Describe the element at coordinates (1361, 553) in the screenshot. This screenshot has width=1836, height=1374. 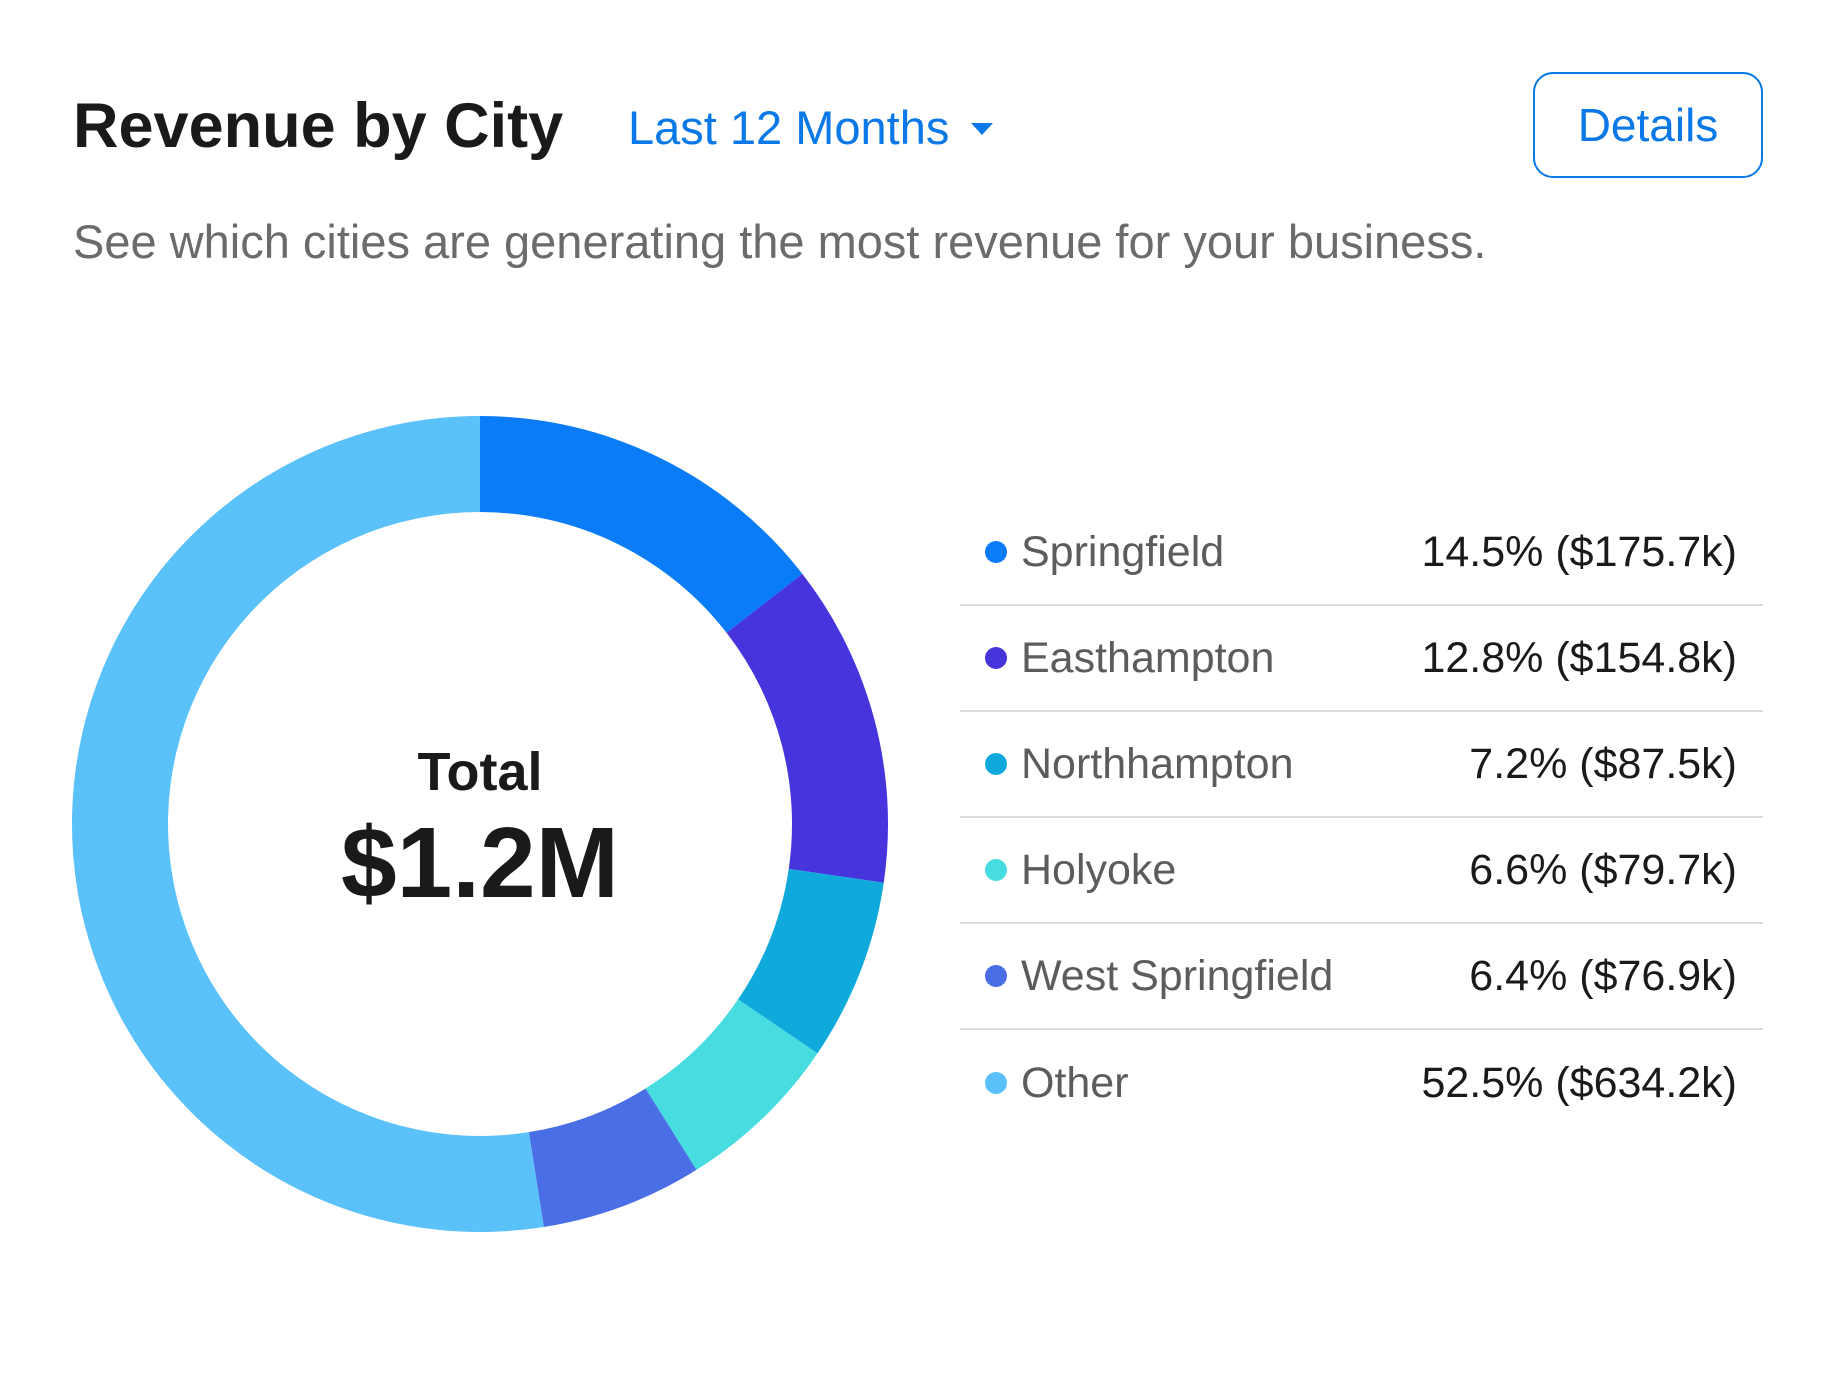
I see `legend-row: Springfield 14.5% ($175.7k)` at that location.